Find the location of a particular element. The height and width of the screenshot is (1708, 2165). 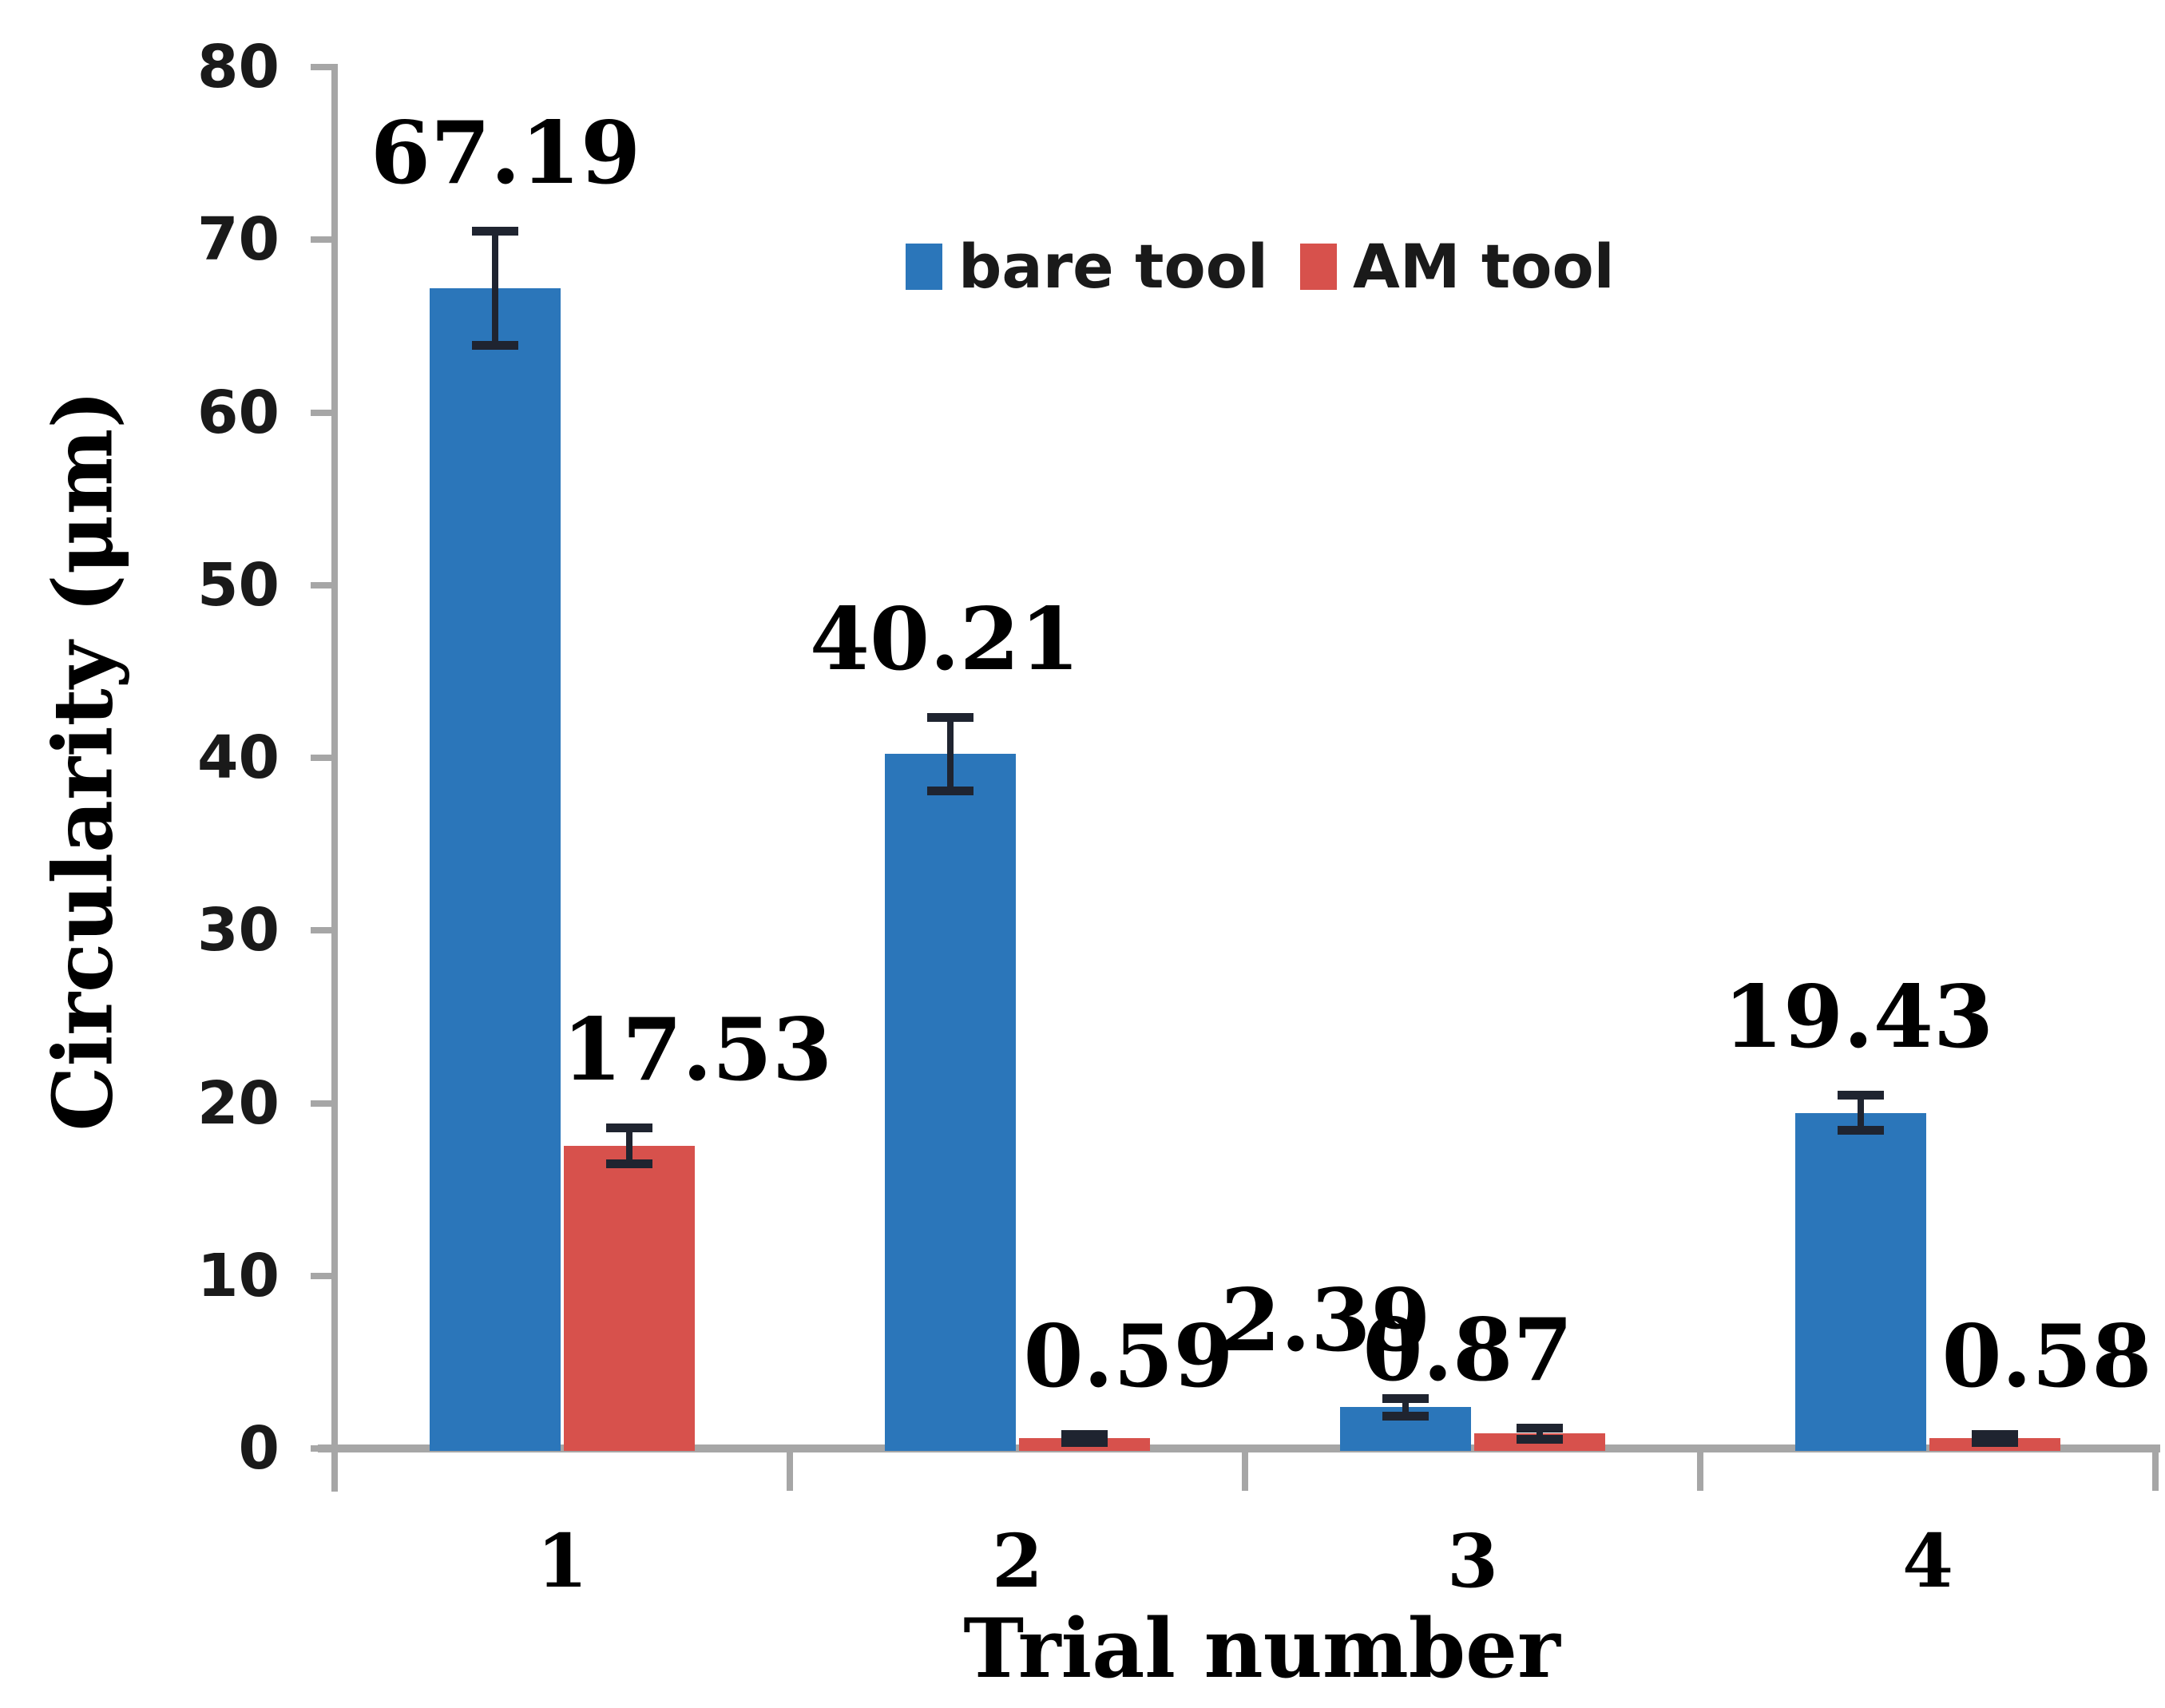

legend-swatch-bare-tool-icon is located at coordinates (924, 267).